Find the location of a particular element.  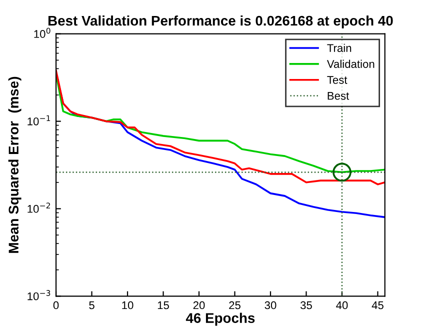

legend-label: Validation is located at coordinates (350, 64).